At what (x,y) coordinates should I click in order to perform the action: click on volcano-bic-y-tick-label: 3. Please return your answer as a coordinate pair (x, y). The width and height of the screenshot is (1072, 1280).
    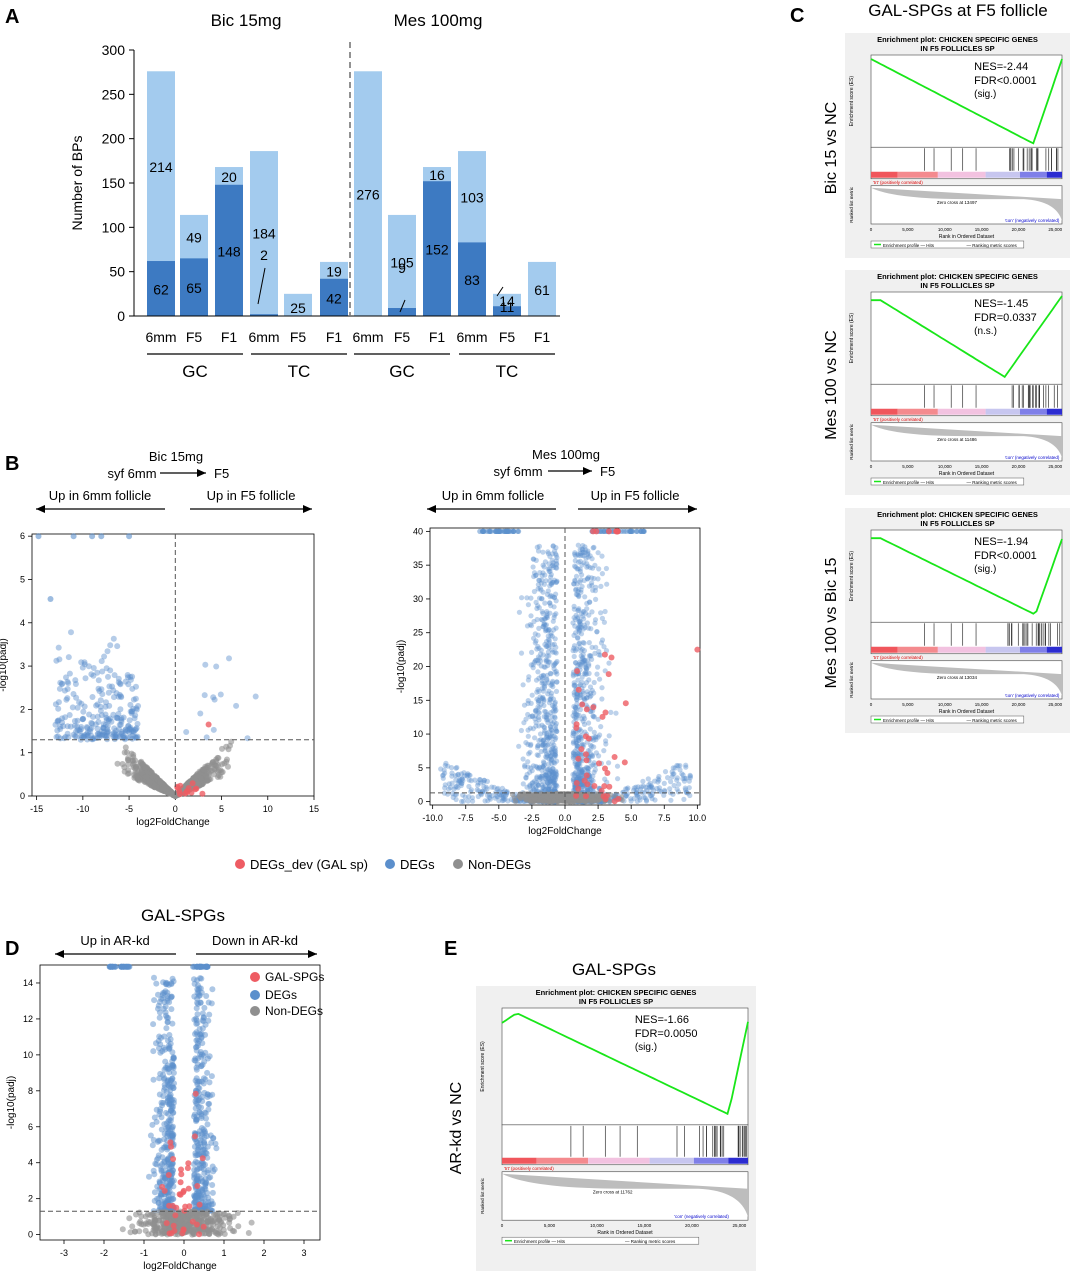
    Looking at the image, I should click on (22, 666).